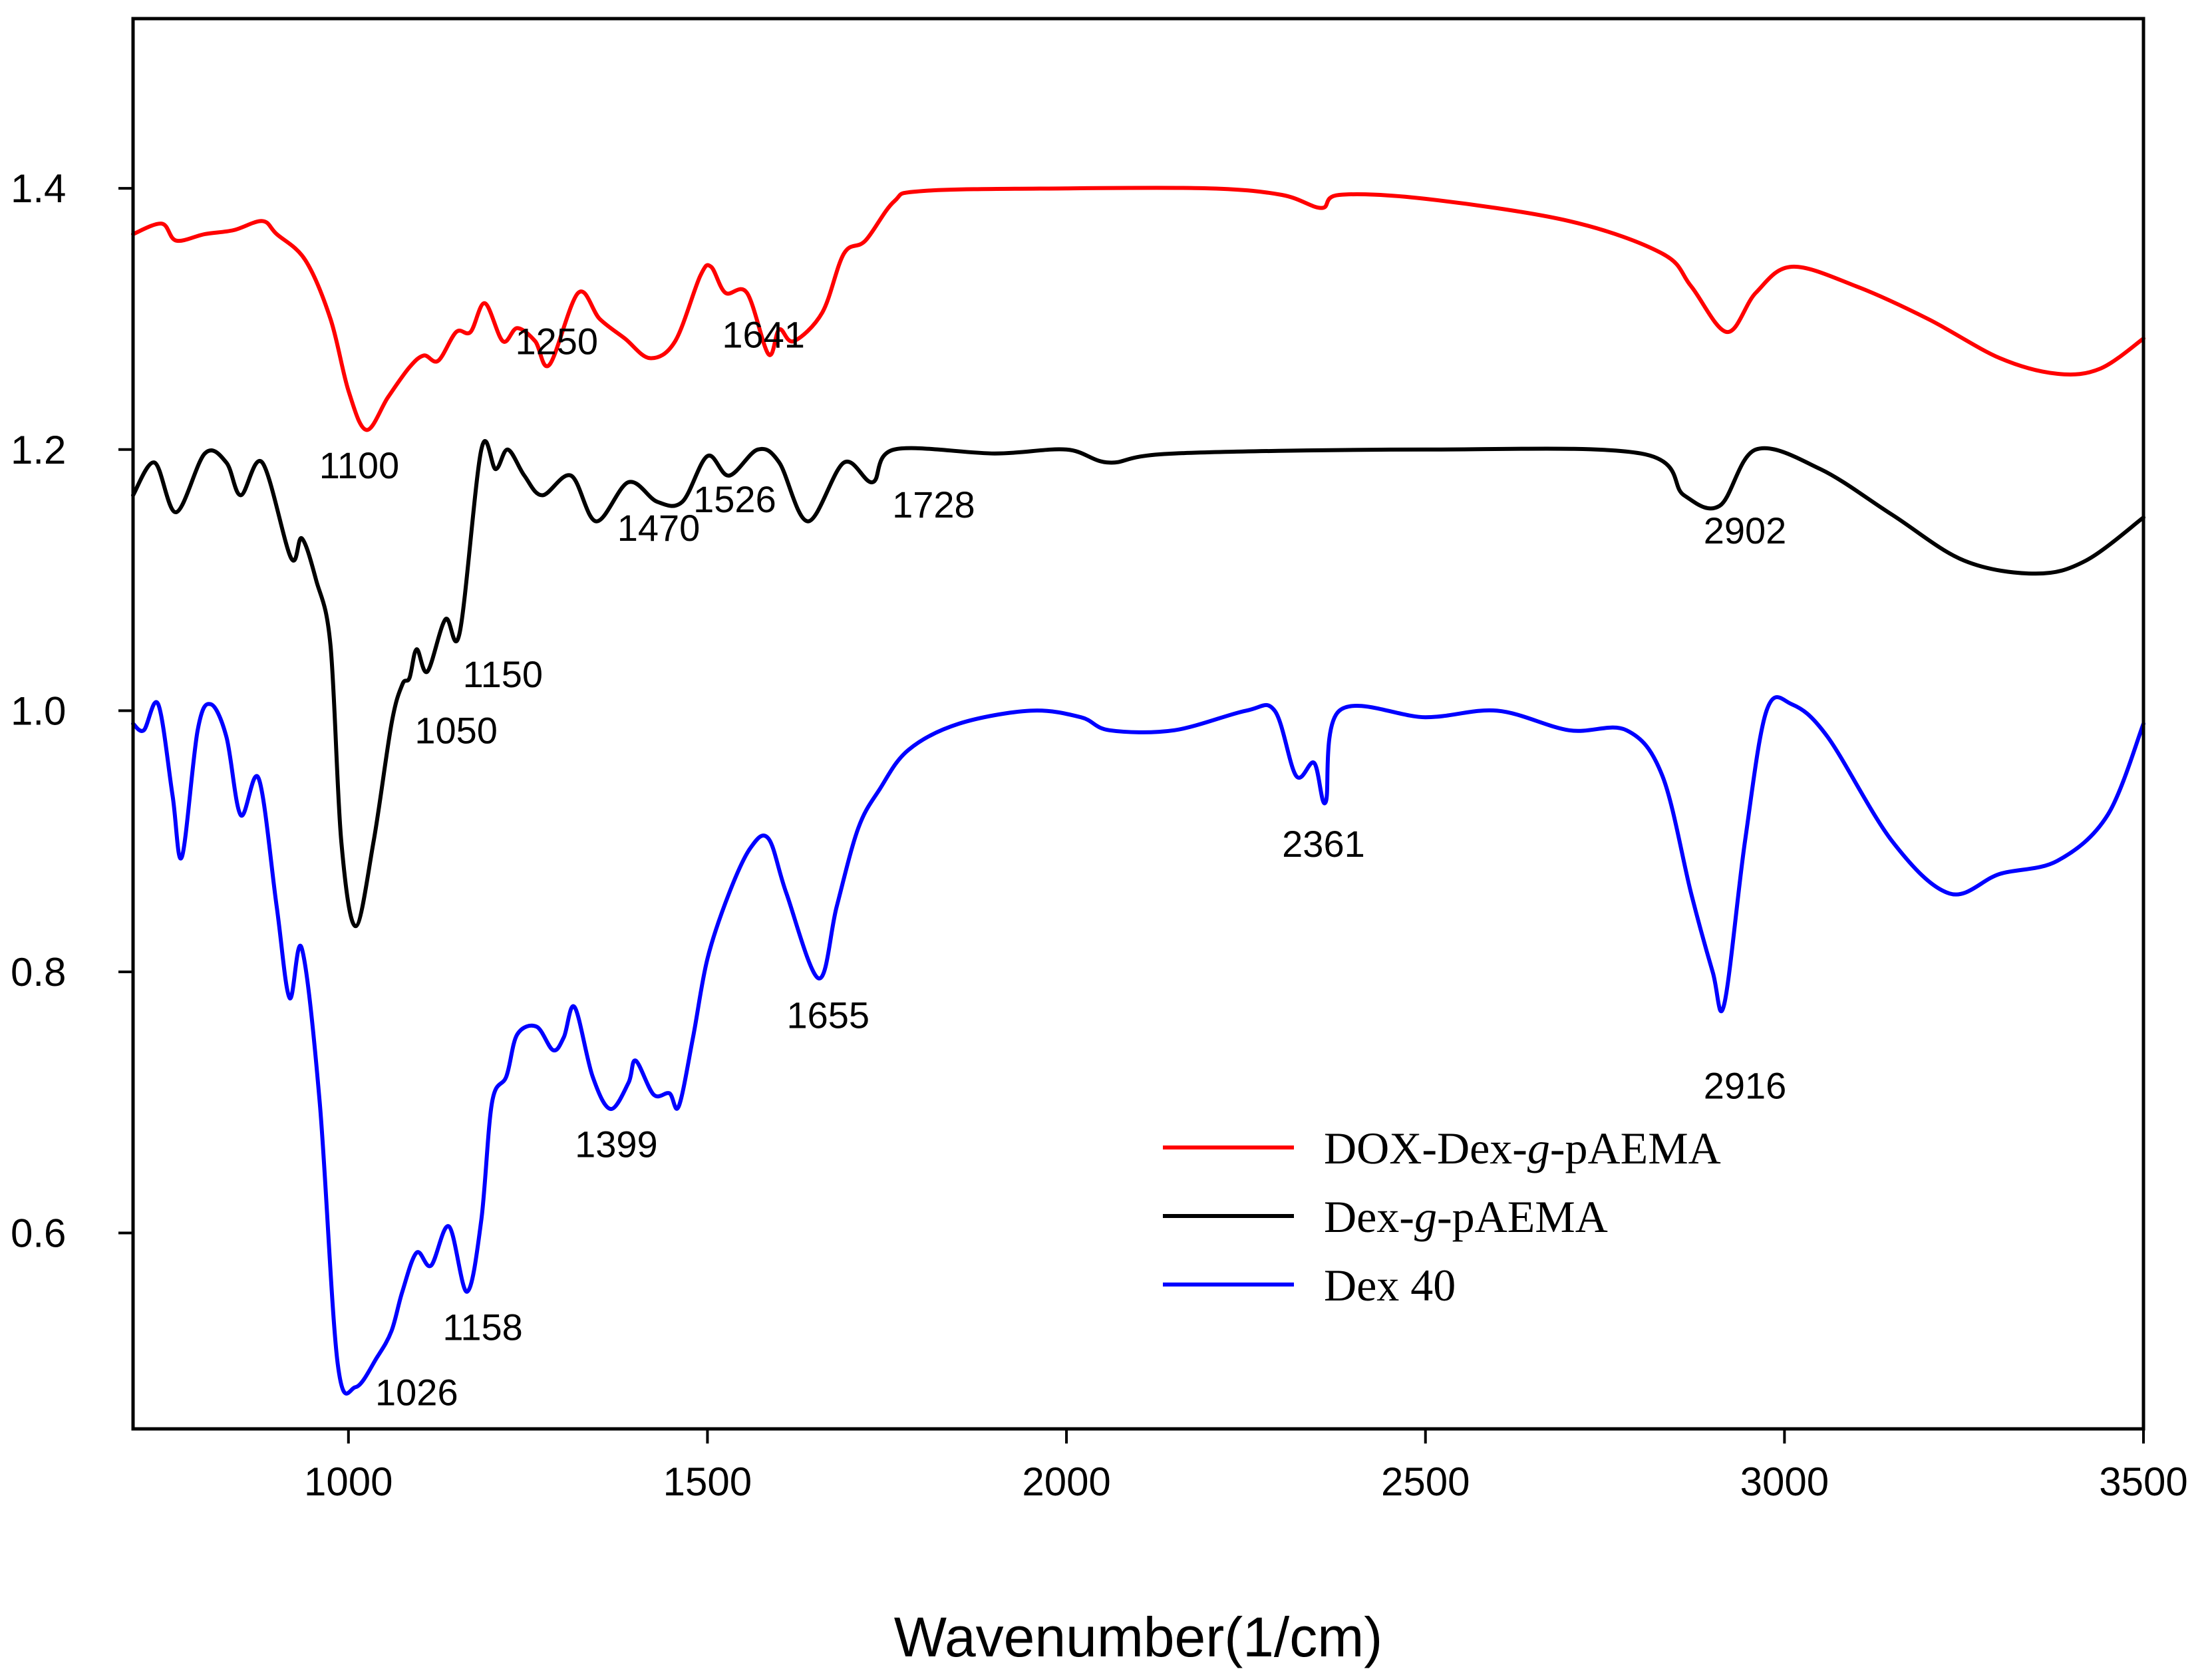 The width and height of the screenshot is (2212, 1675). What do you see at coordinates (456, 730) in the screenshot?
I see `peak-label: 1050` at bounding box center [456, 730].